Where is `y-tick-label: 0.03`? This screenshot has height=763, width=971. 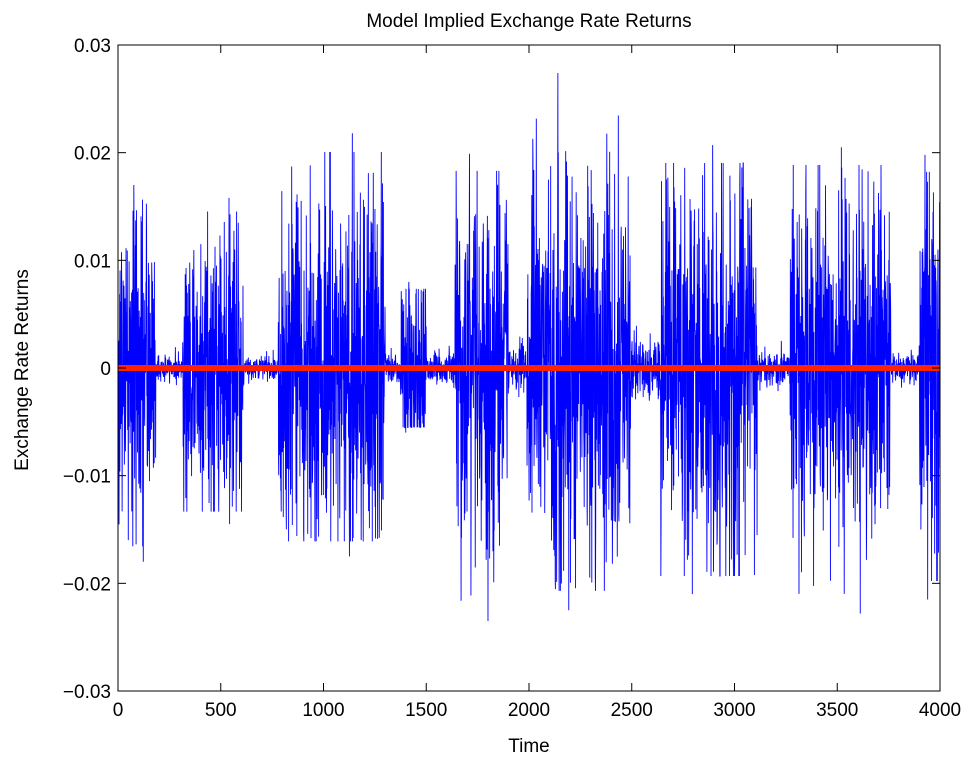 y-tick-label: 0.03 is located at coordinates (92, 46).